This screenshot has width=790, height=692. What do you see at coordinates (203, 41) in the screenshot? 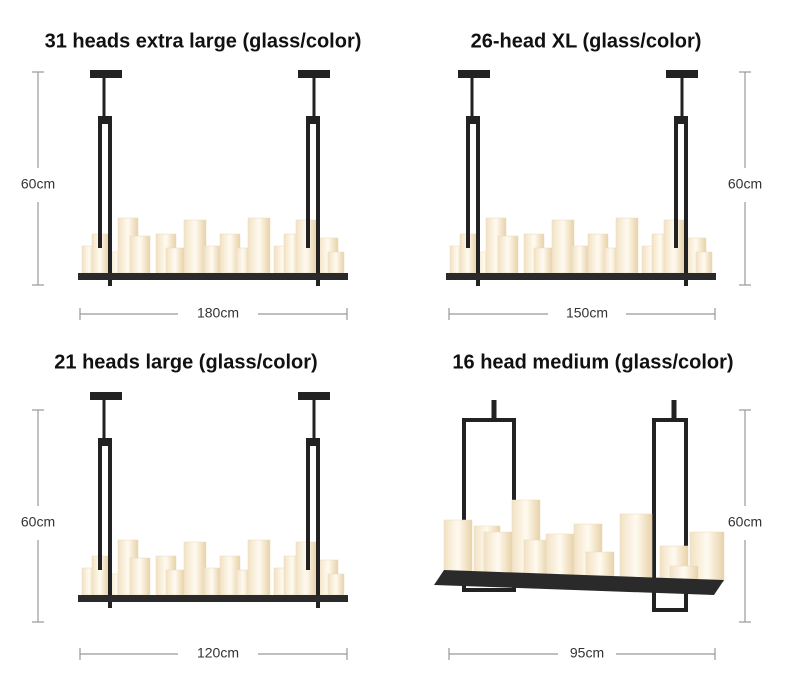
I see `panel-title: 31 heads extra large (glass/color)` at bounding box center [203, 41].